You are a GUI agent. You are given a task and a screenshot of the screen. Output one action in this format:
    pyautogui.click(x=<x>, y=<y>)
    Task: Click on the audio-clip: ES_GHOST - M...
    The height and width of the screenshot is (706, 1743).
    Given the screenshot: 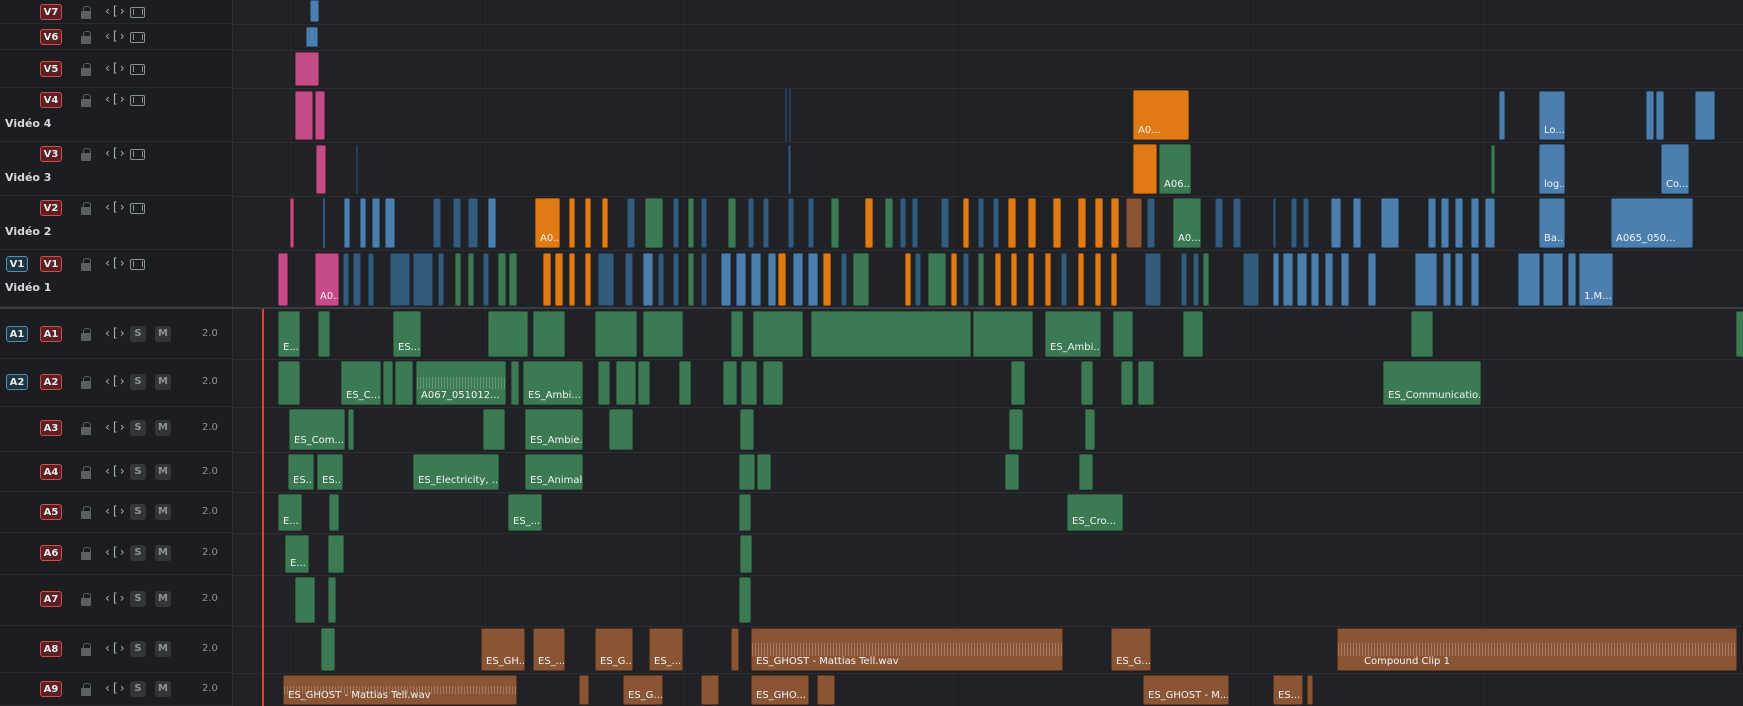 What is the action you would take?
    pyautogui.click(x=1186, y=690)
    